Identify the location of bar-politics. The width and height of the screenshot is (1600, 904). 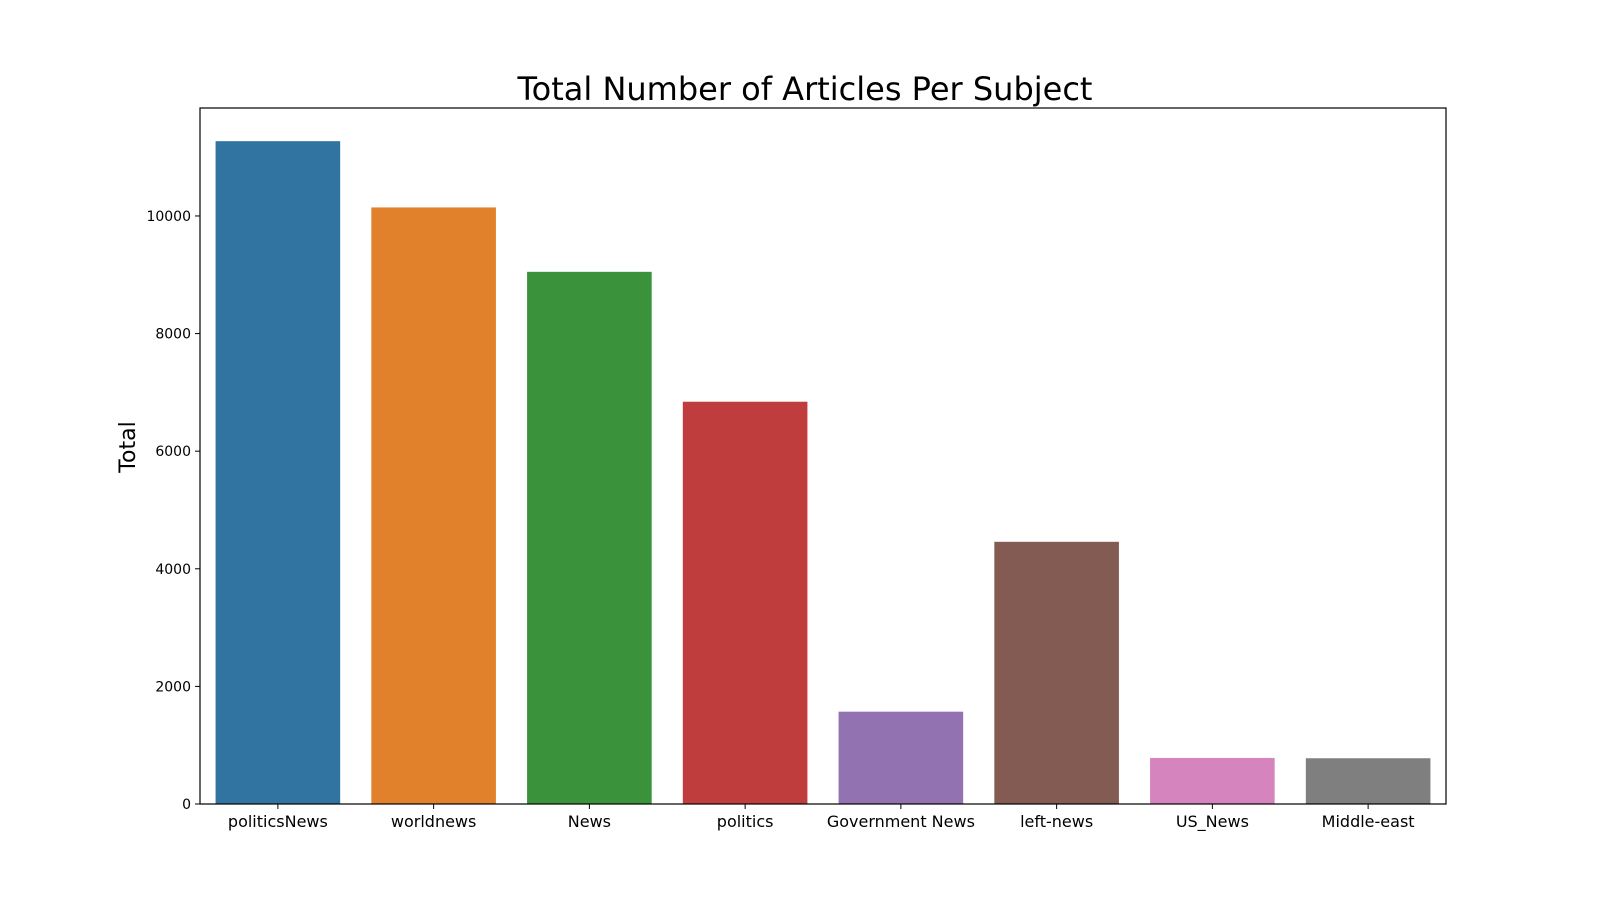
(745, 602).